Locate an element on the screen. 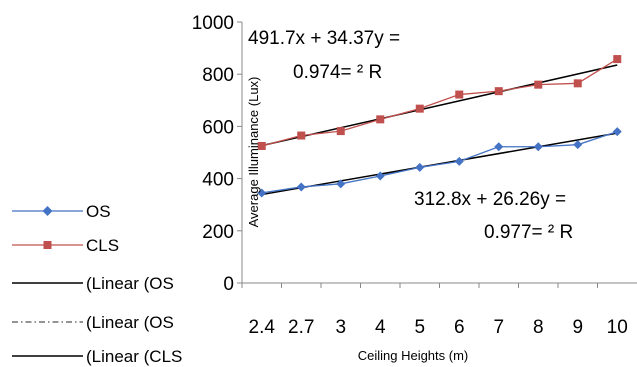 This screenshot has height=367, width=637. y-tick-label: 1000 is located at coordinates (213, 23).